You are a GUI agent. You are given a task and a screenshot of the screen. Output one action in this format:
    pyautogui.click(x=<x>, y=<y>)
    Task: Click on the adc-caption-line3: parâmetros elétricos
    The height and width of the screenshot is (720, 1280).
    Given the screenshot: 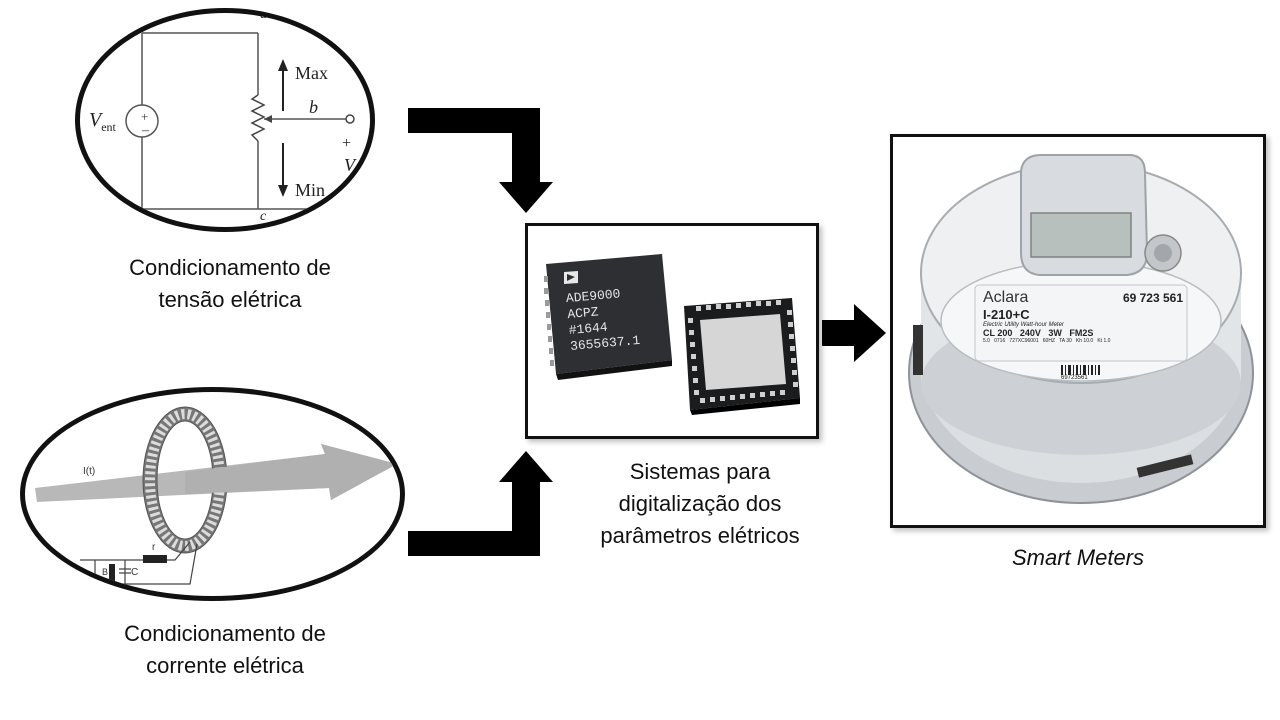 What is the action you would take?
    pyautogui.click(x=700, y=535)
    